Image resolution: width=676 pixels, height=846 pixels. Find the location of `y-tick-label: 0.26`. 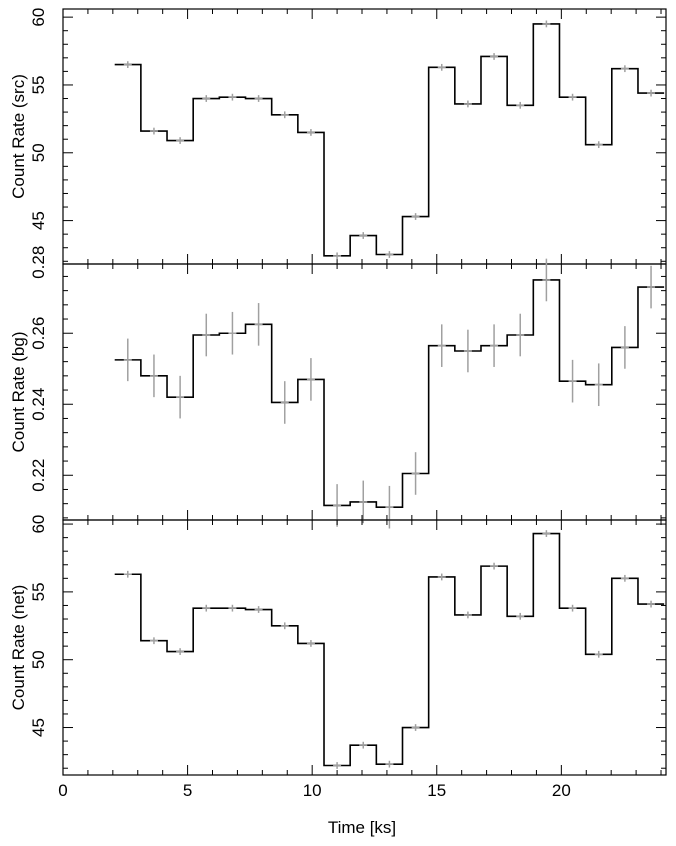

y-tick-label: 0.26 is located at coordinates (38, 333).